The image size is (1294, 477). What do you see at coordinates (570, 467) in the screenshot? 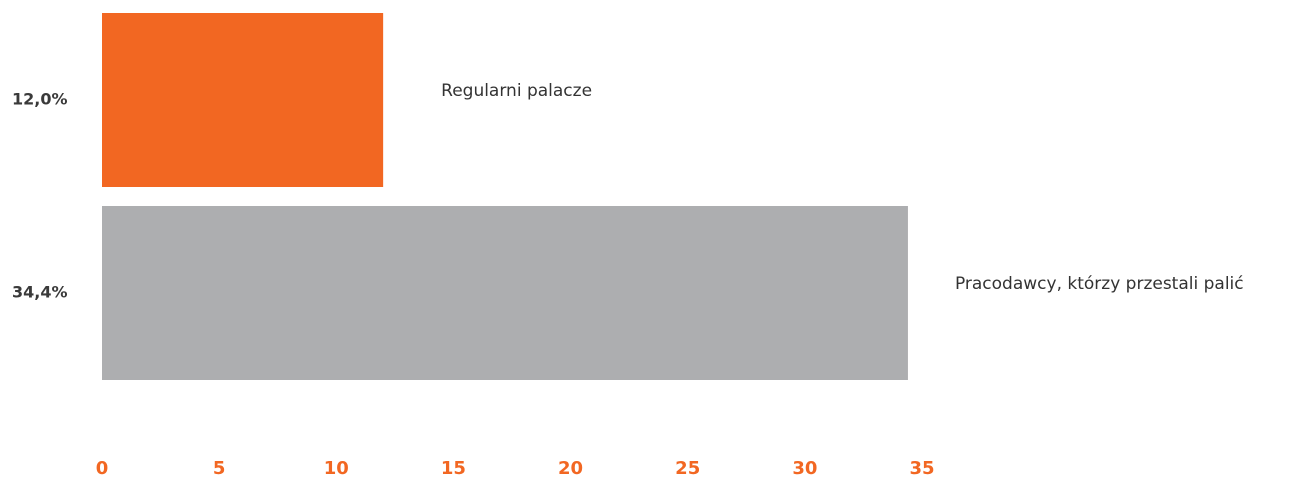
I see `x-tick-20: 20` at bounding box center [570, 467].